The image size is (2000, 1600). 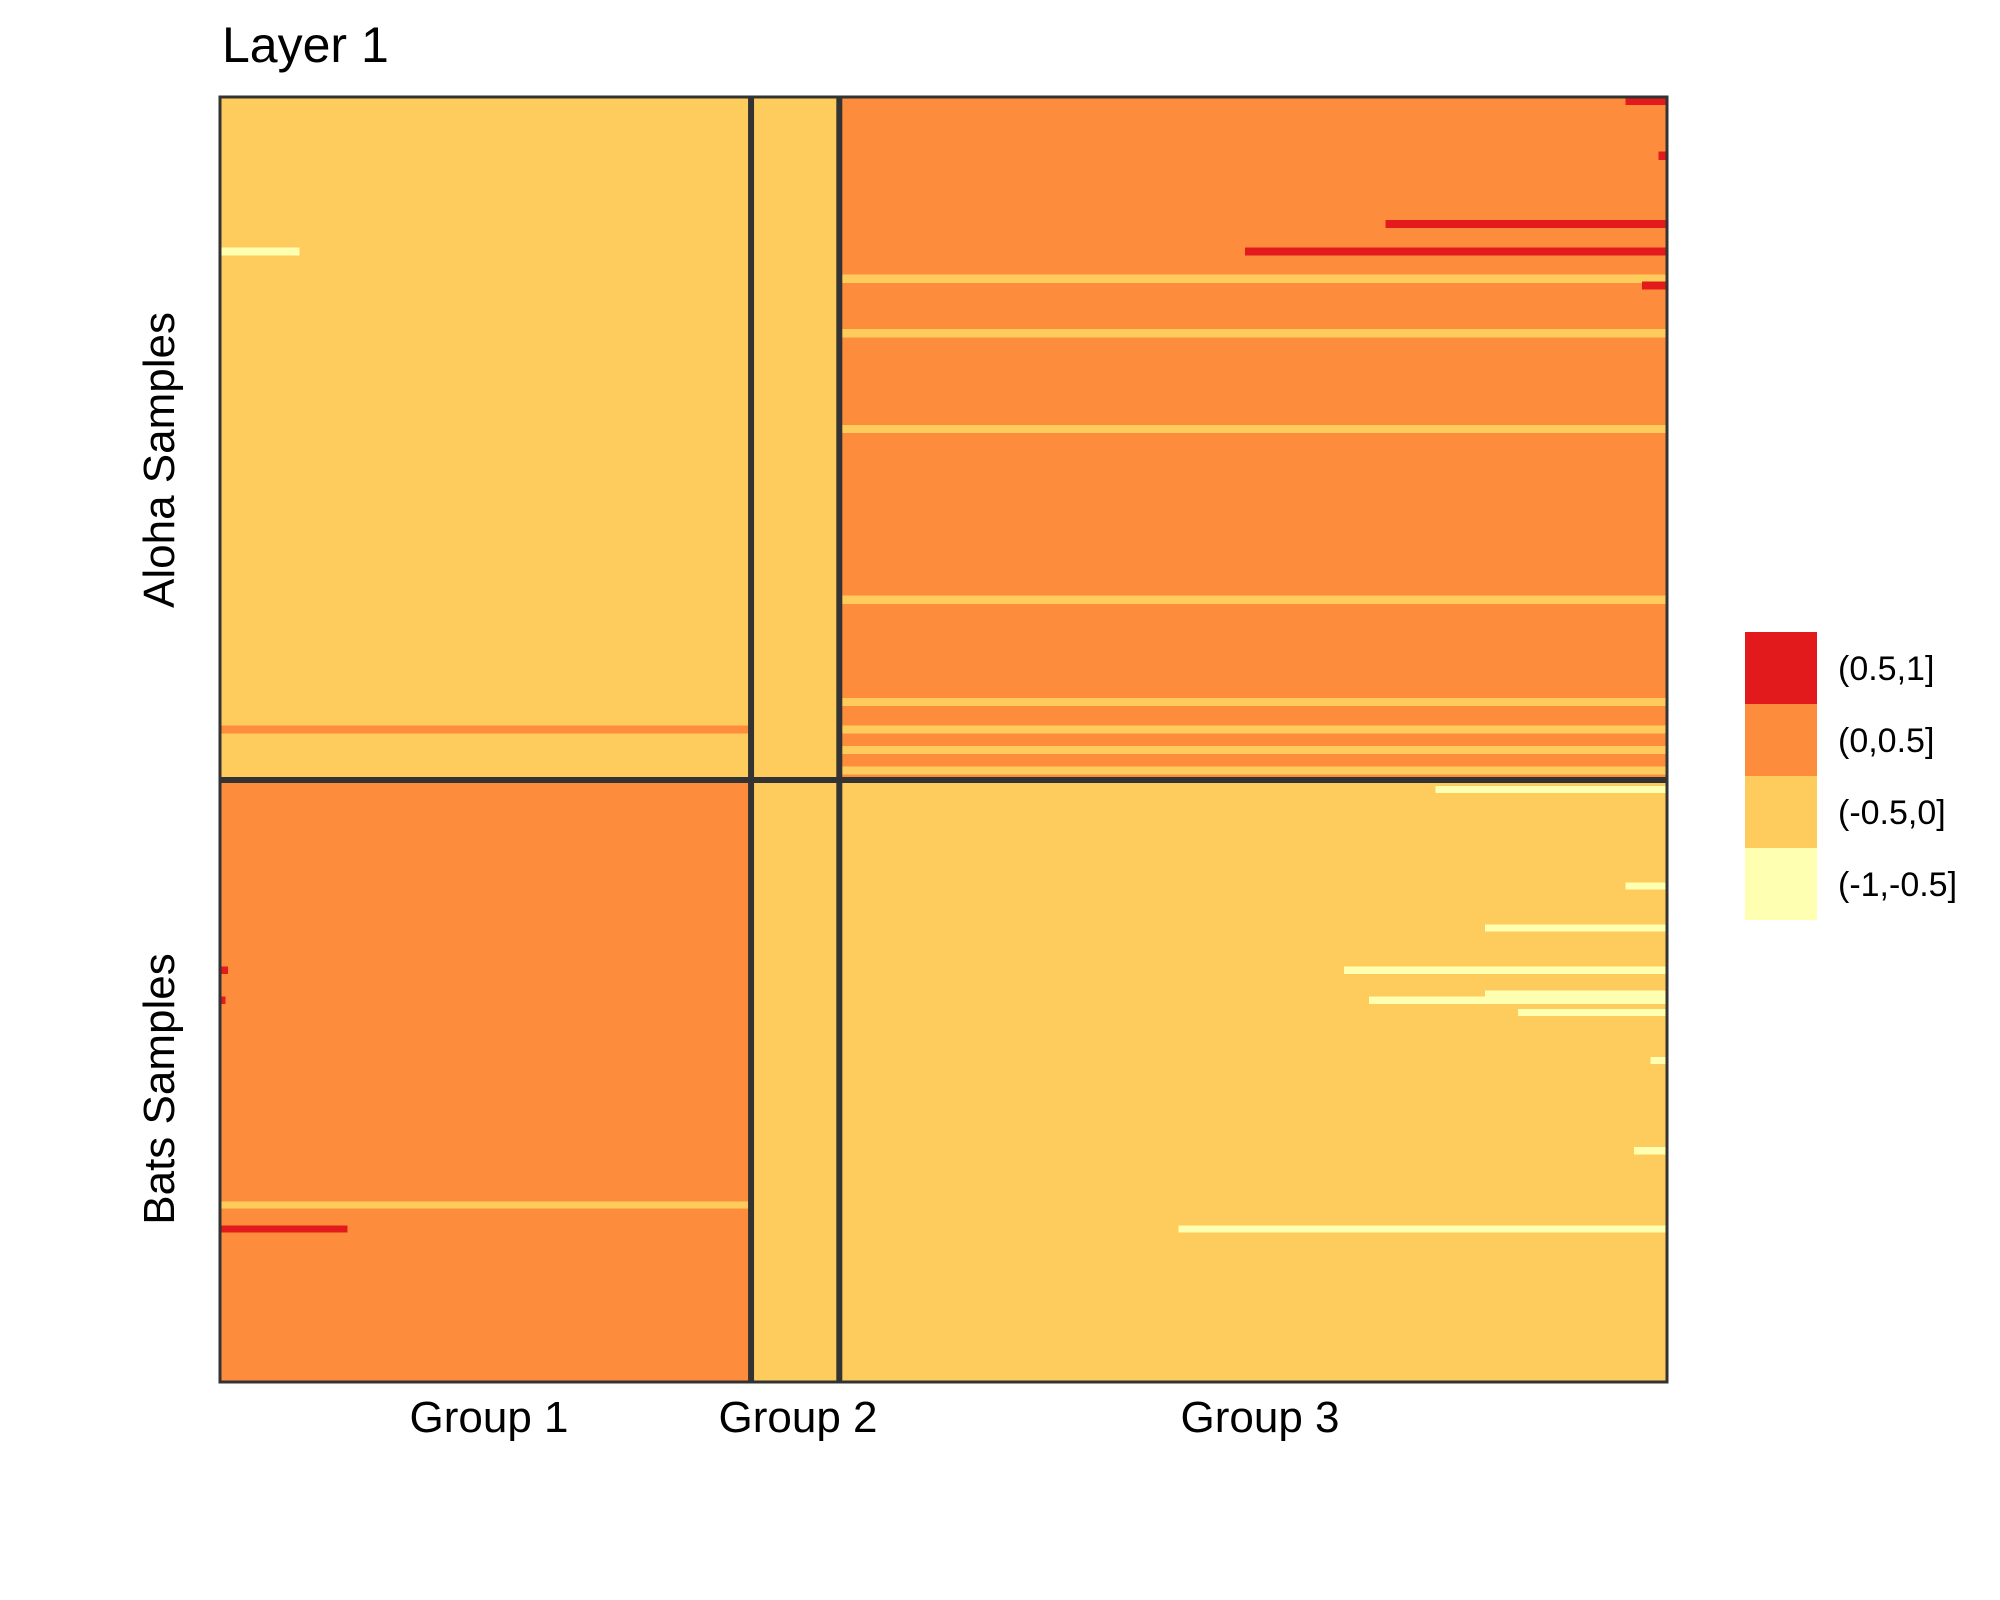 What do you see at coordinates (305, 45) in the screenshot?
I see `chart-title: Layer 1` at bounding box center [305, 45].